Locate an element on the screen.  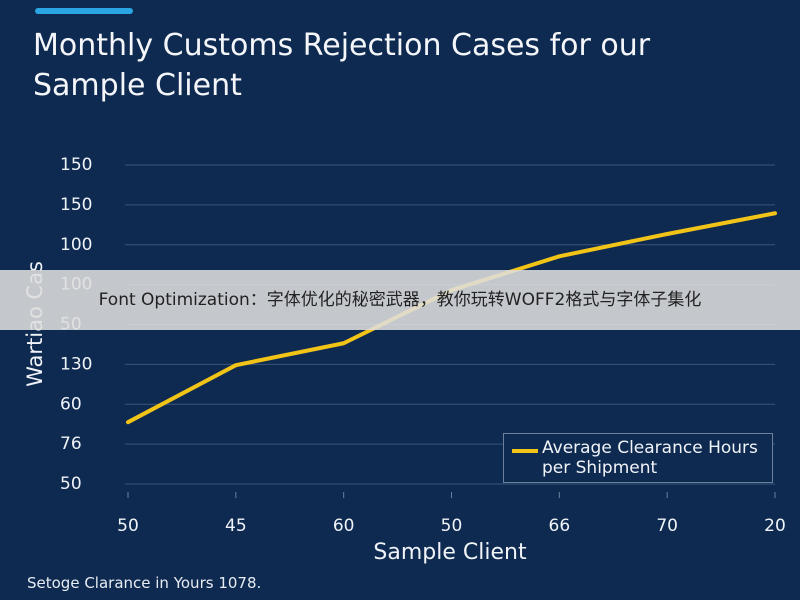
y-tick-label: 76 is located at coordinates (71, 444).